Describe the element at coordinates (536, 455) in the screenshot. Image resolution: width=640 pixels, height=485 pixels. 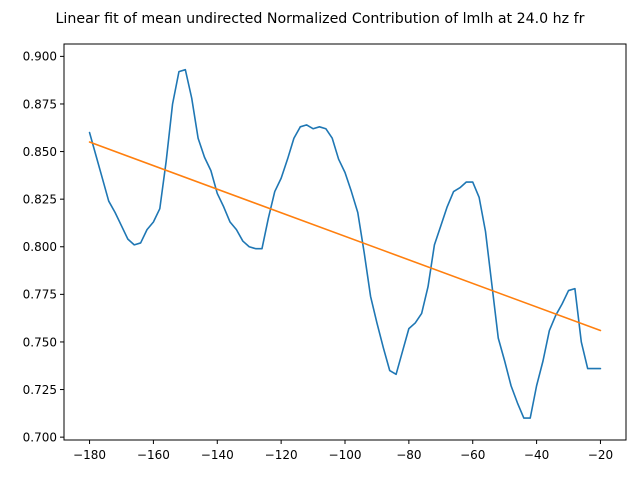
I see `x-tick-label: −40` at that location.